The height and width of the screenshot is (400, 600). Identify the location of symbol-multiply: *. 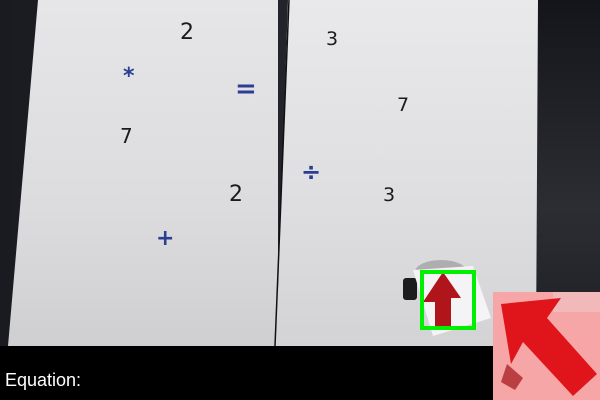
(129, 76).